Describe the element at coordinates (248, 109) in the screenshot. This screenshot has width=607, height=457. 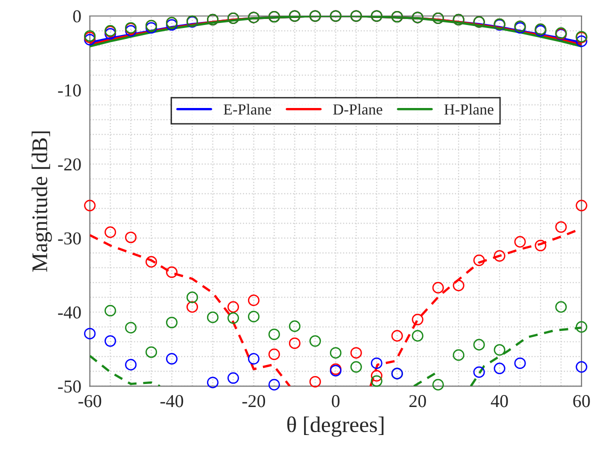
I see `legend-label: E-Plane` at that location.